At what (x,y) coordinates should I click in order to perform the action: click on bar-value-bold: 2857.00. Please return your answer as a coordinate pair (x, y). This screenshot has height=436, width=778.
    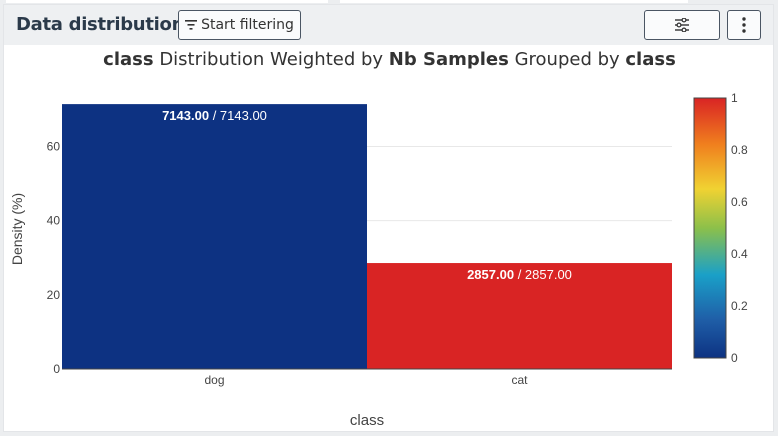
    Looking at the image, I should click on (490, 274).